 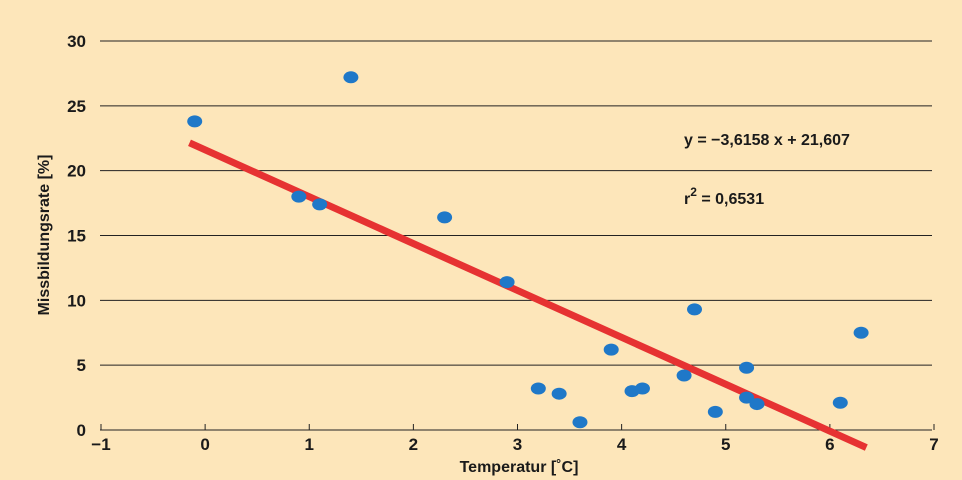 What do you see at coordinates (81, 430) in the screenshot?
I see `y-tick-label-0: 0` at bounding box center [81, 430].